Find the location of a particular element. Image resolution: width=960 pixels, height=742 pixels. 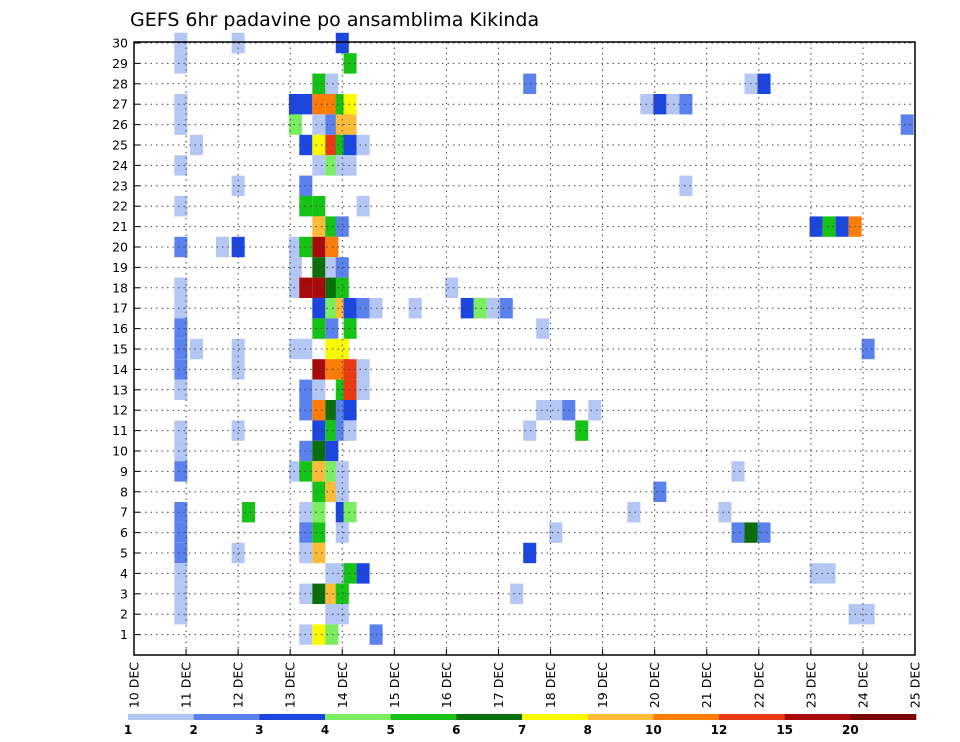

colorbar-legend: 1 2 3 4 5 6 7 8 10 12 15 20 is located at coordinates (520, 725).